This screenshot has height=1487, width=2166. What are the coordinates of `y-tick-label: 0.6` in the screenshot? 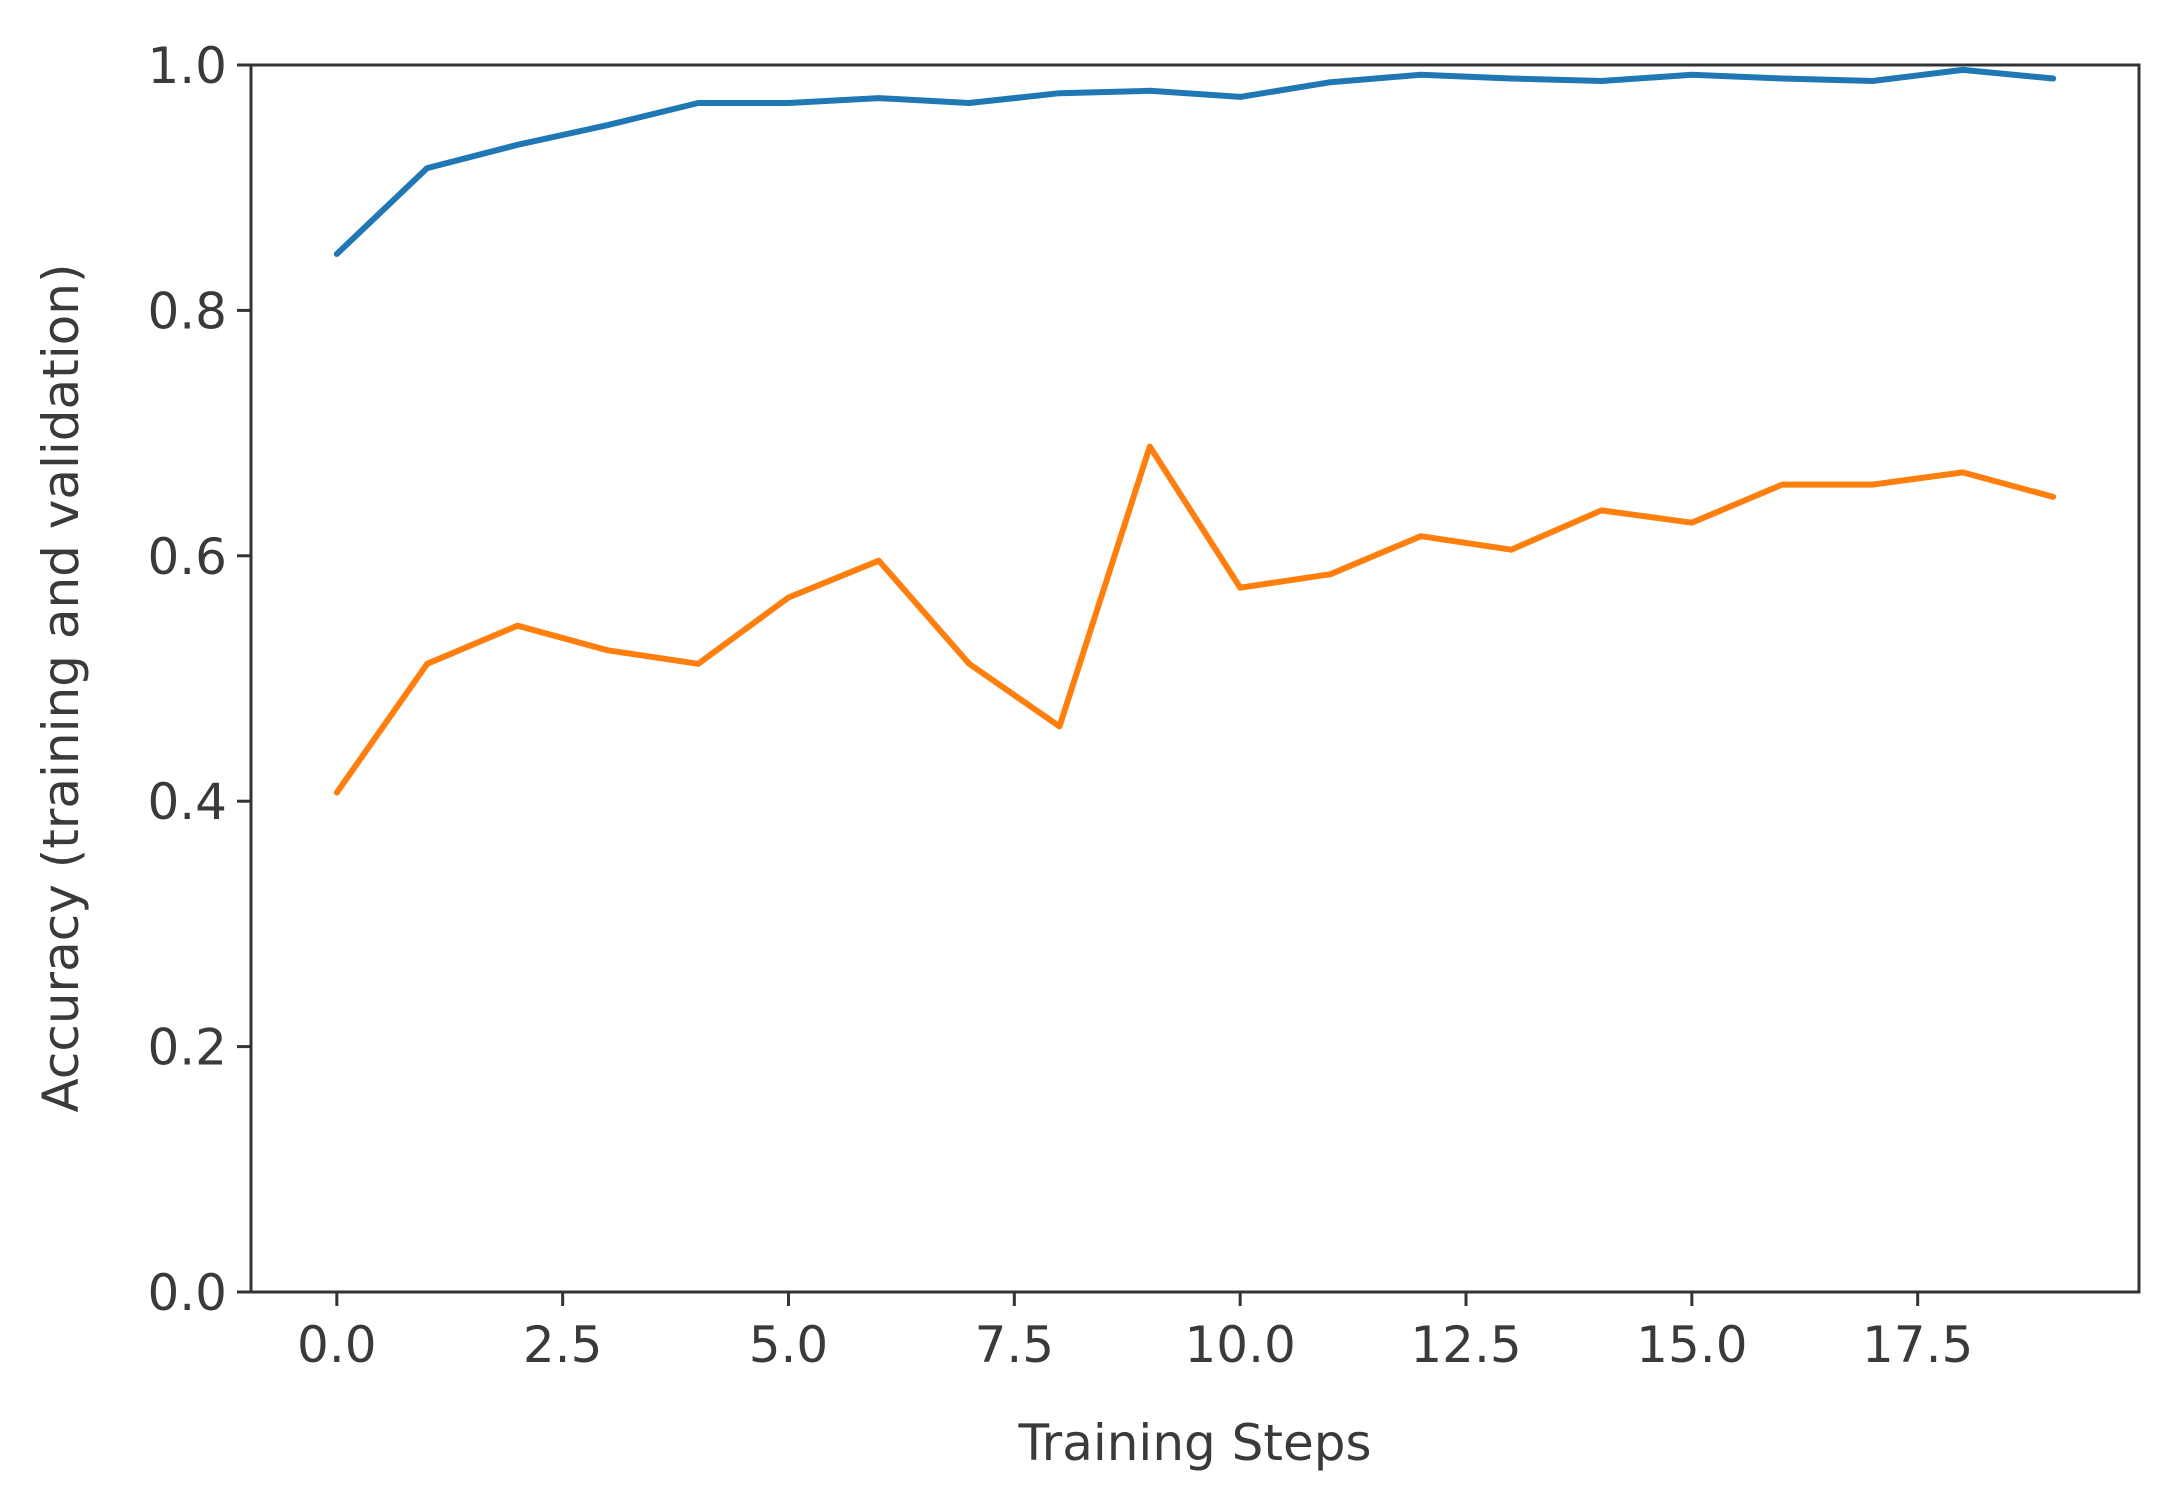 It's located at (187, 557).